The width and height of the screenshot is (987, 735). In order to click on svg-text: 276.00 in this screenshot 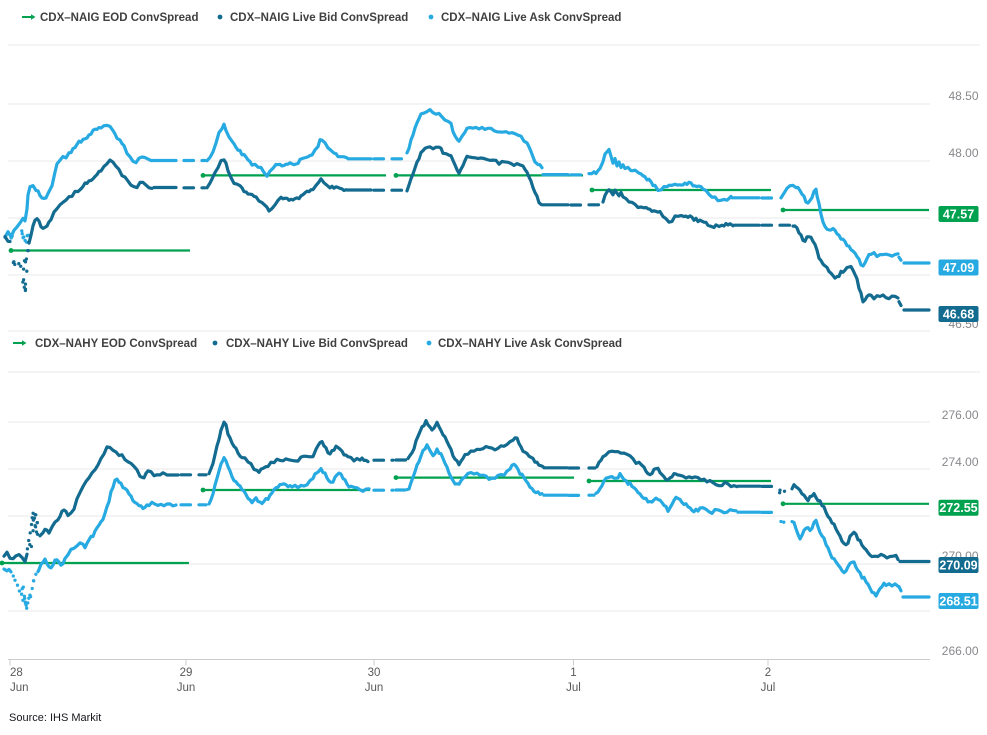, I will do `click(960, 415)`.